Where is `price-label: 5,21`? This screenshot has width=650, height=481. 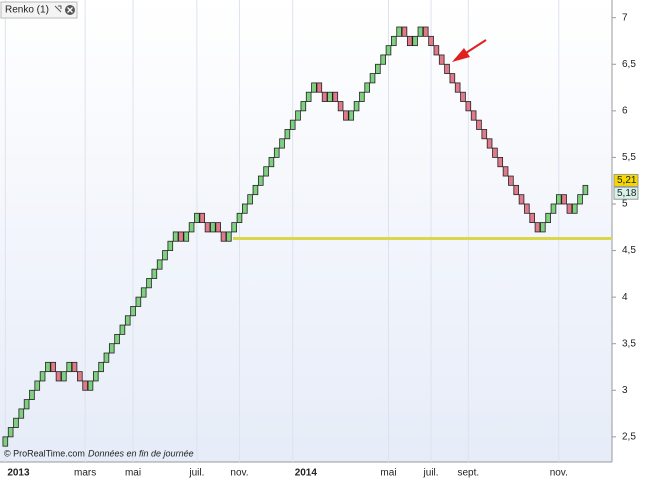 price-label: 5,21 is located at coordinates (627, 180).